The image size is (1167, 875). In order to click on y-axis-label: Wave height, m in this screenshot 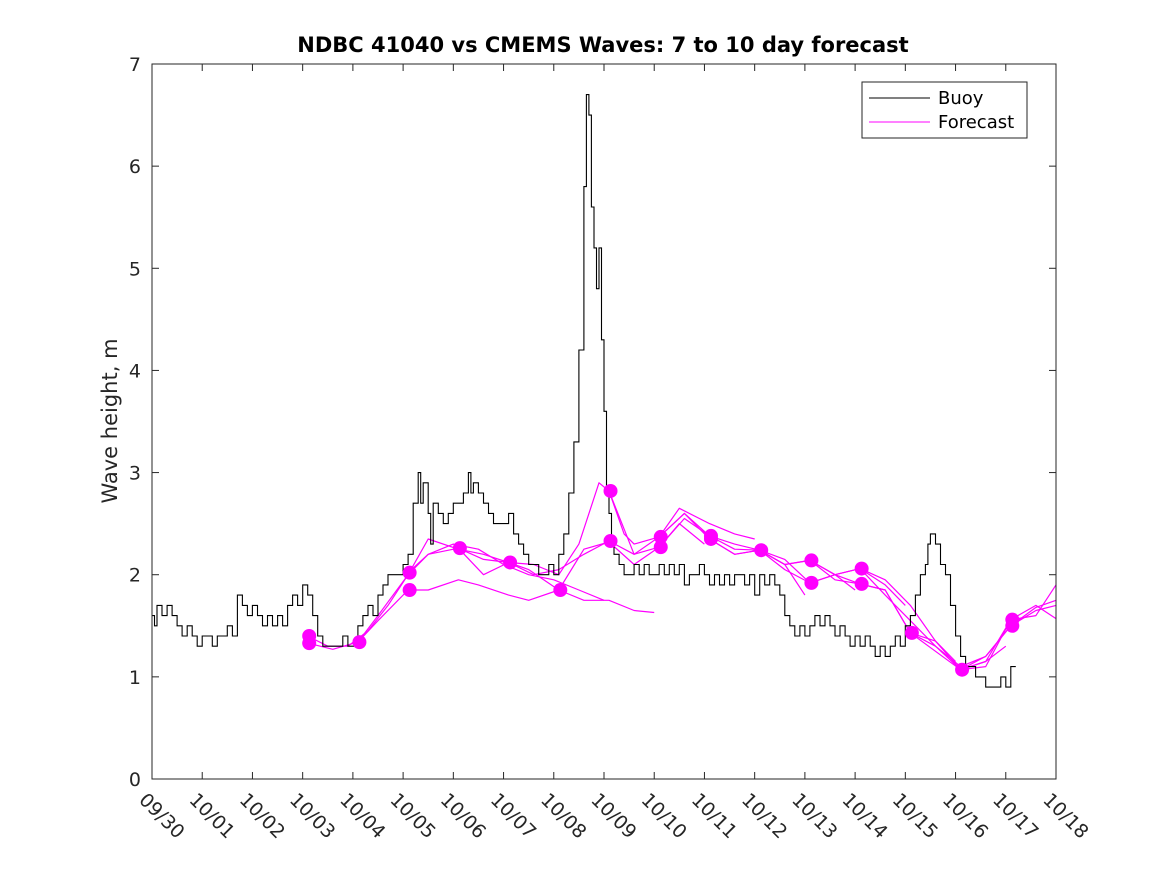, I will do `click(110, 420)`.